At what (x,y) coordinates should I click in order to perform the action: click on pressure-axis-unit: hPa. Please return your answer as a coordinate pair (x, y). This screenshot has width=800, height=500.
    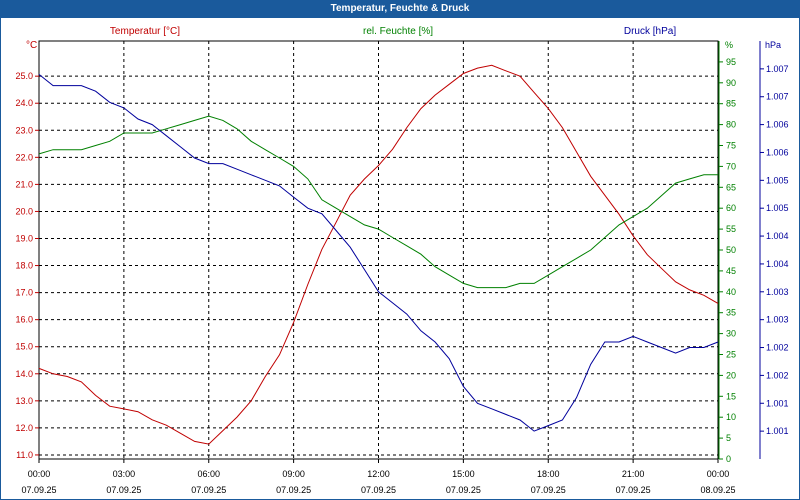
    Looking at the image, I should click on (773, 45).